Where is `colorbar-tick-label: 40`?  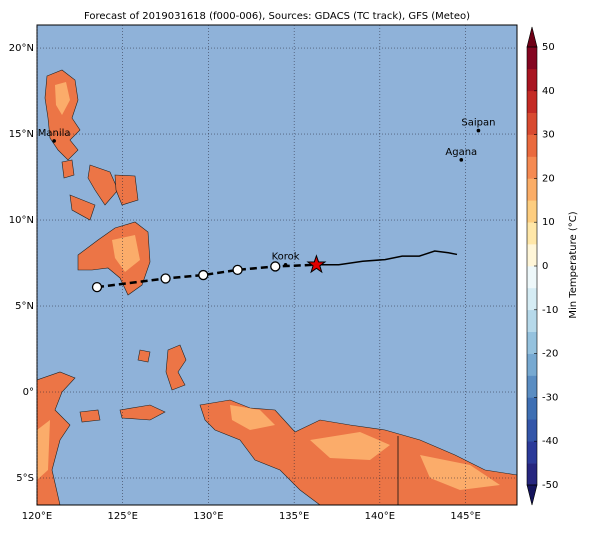
colorbar-tick-label: 40 is located at coordinates (548, 91).